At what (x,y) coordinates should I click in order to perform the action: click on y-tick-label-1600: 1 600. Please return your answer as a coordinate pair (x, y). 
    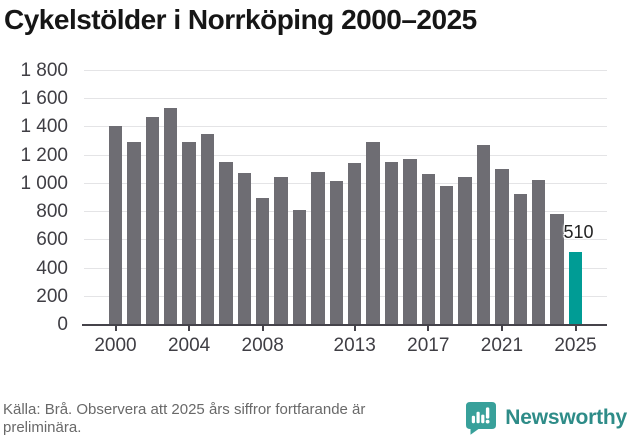
    Looking at the image, I should click on (44, 99).